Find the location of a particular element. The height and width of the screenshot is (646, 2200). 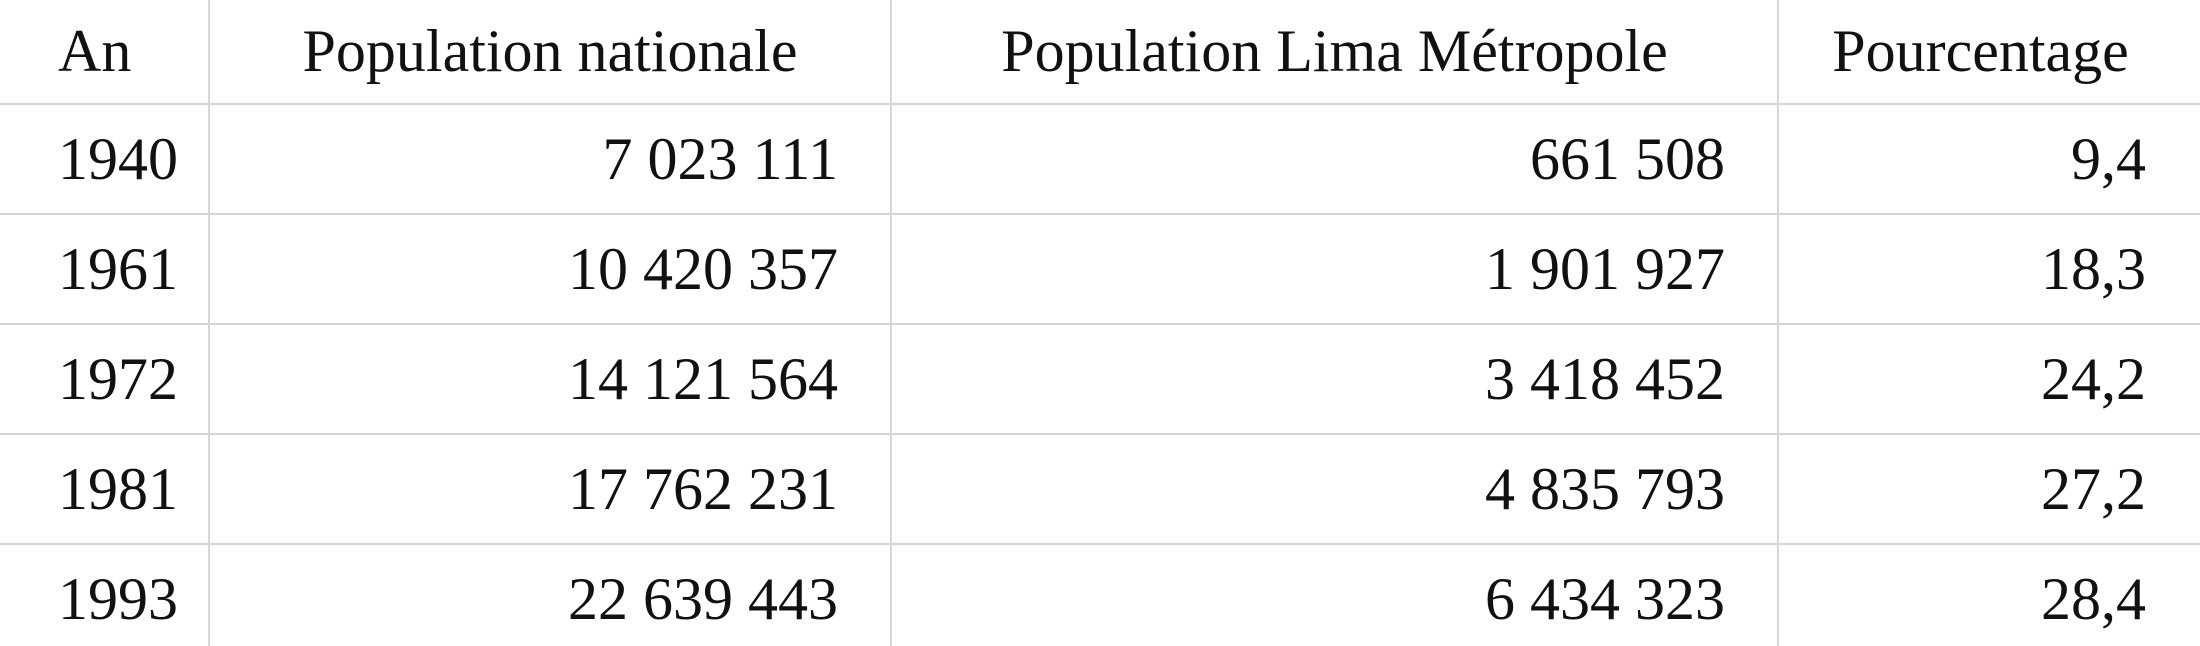

value-cell: 24,2 is located at coordinates (1988, 379).